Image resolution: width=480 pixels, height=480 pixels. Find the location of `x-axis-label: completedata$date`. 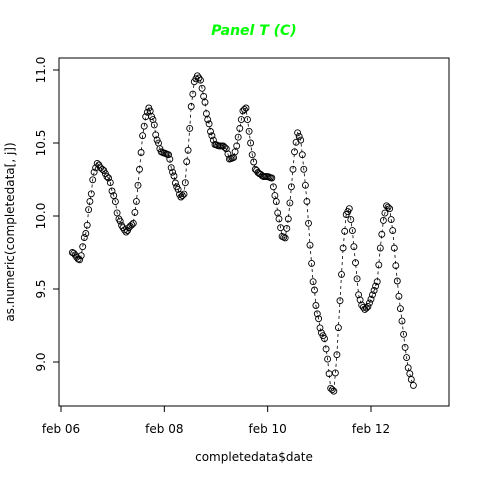

x-axis-label: completedata$date is located at coordinates (254, 457).